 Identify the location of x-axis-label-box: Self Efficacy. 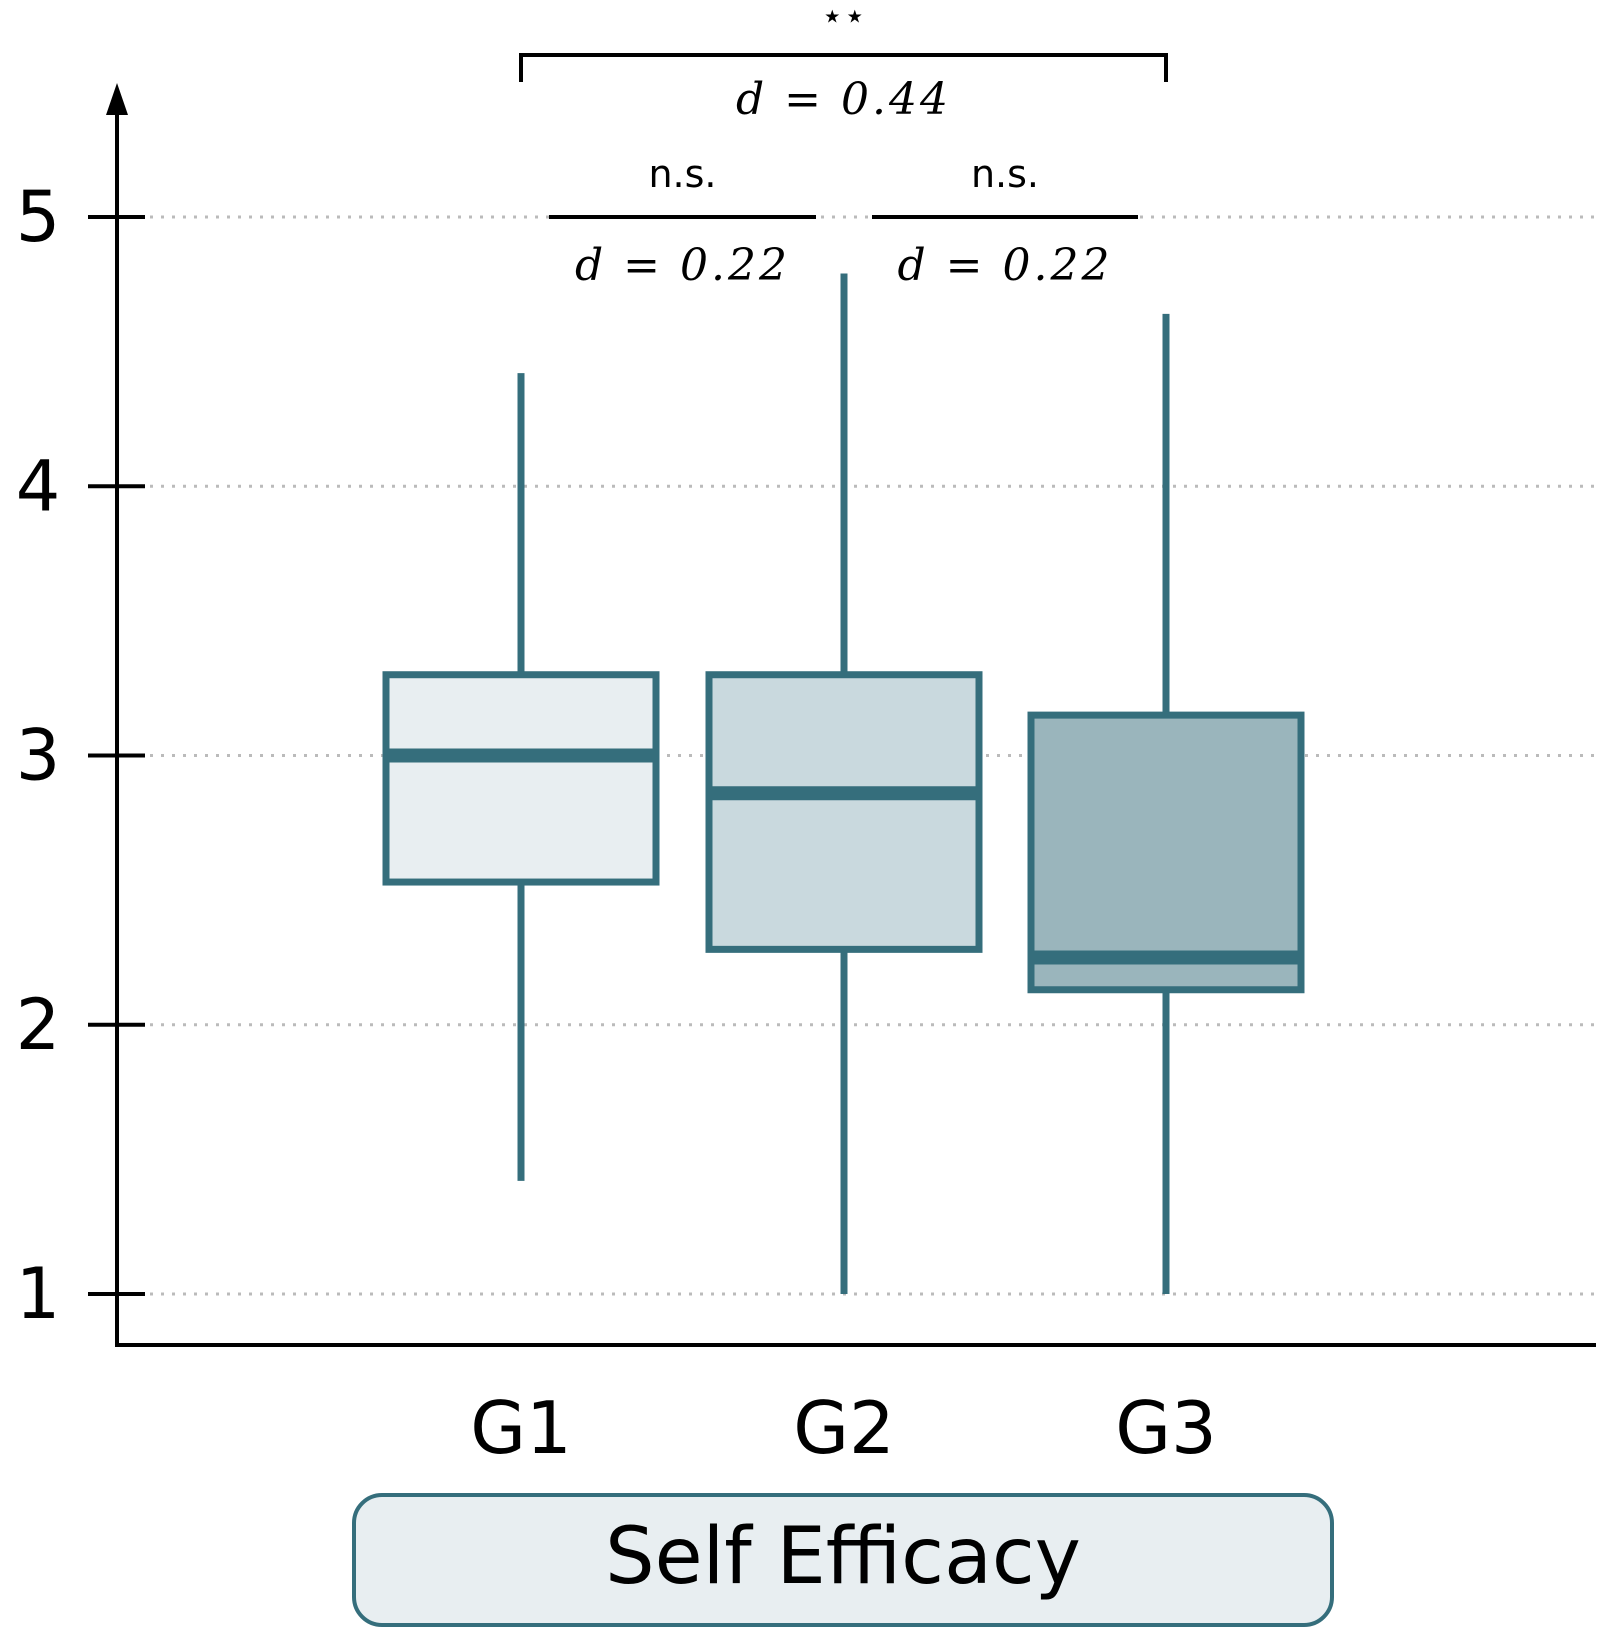
(843, 1560).